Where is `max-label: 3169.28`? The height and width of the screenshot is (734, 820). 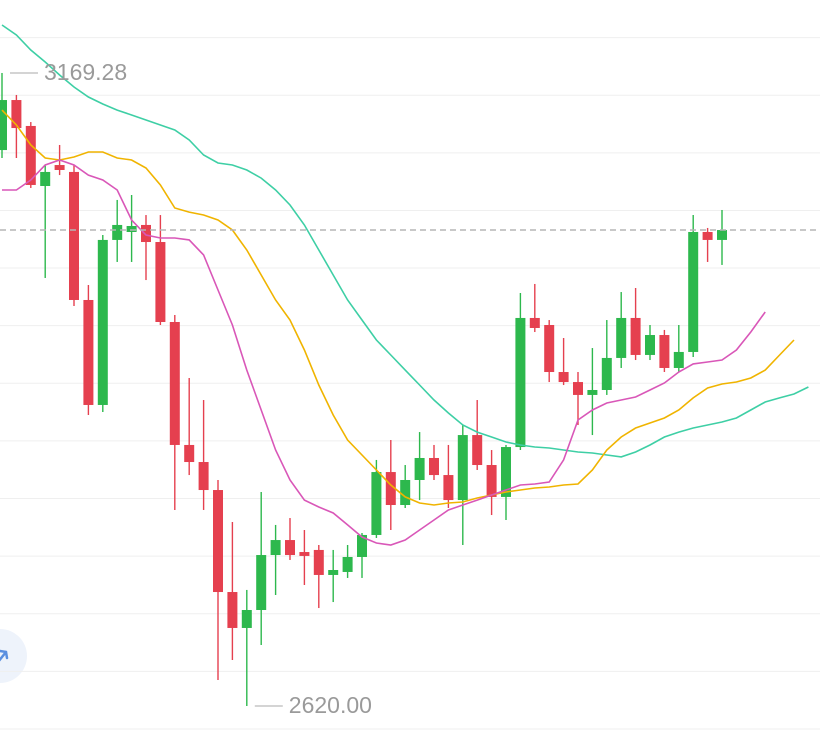
max-label: 3169.28 is located at coordinates (85, 72).